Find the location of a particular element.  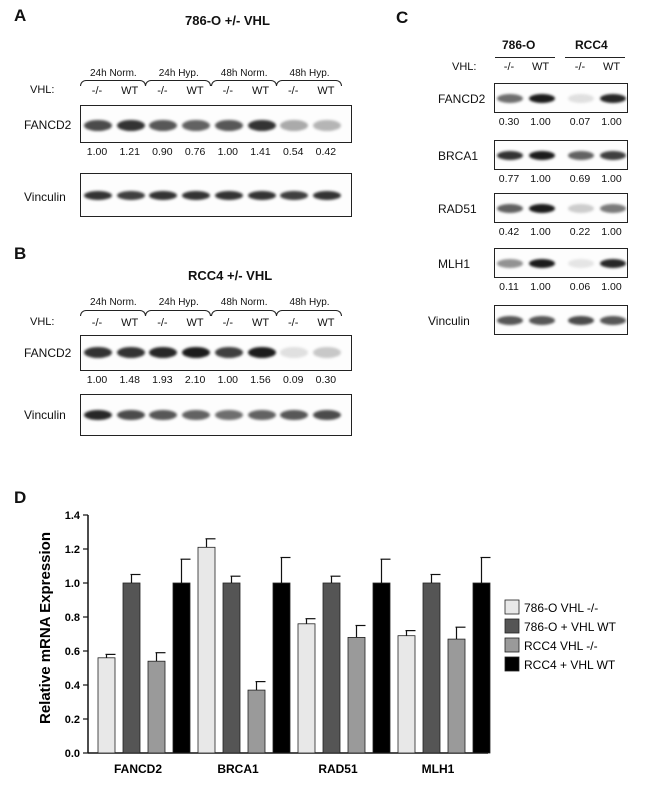

panel-c-quantification: 0.77 is located at coordinates (509, 179).